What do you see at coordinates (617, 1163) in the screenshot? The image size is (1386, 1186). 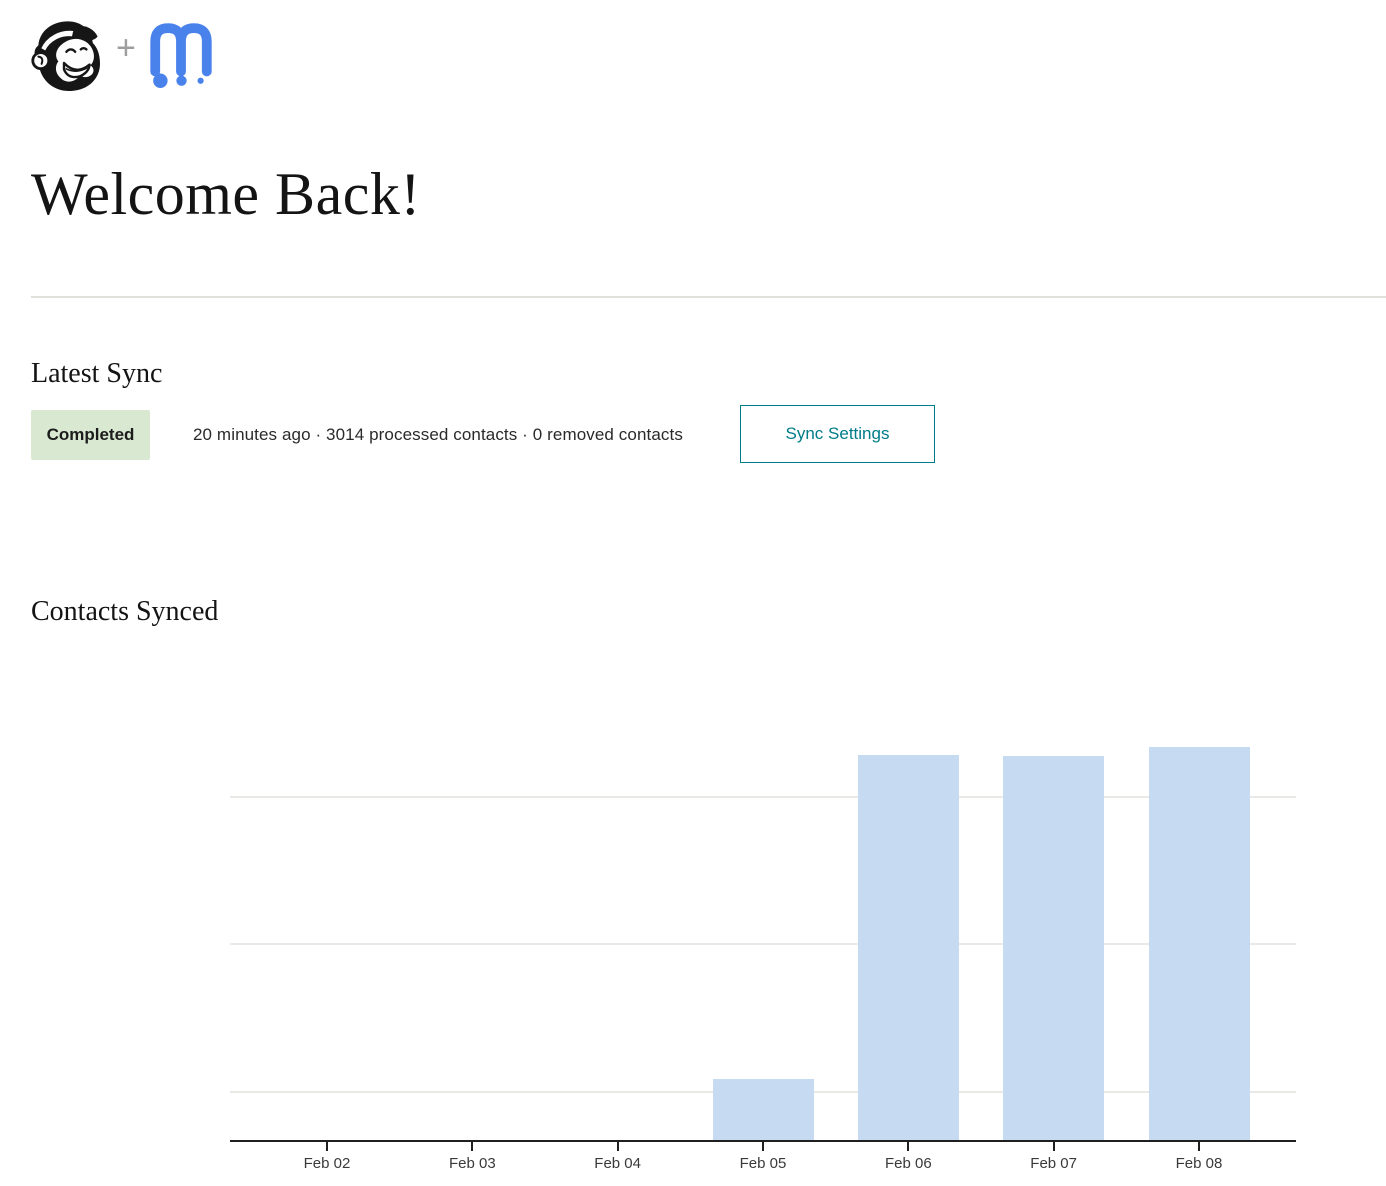 I see `x-axis-label: Feb 04` at bounding box center [617, 1163].